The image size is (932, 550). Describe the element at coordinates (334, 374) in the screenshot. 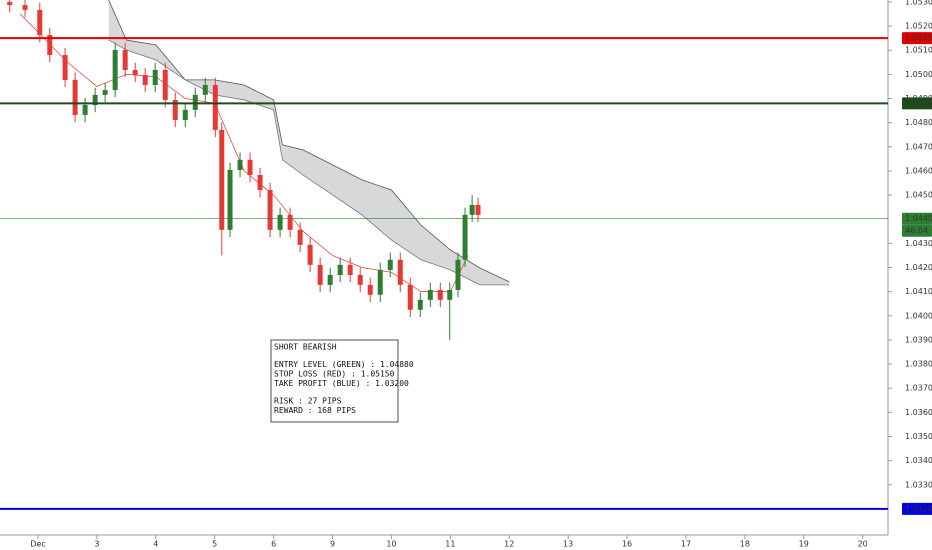

I see `annotation-text: STOP LOSS (RED) : 1.05150` at that location.